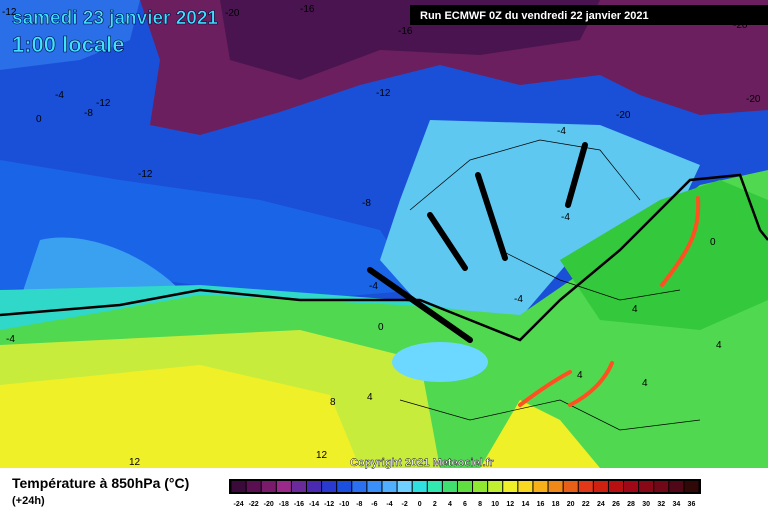  I want to click on colorbar-label: -2, so click(404, 504).